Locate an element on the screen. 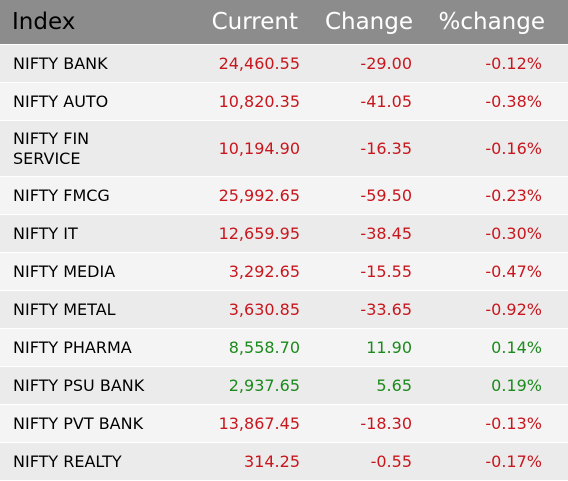  index-name: NIFTY FMCG is located at coordinates (61, 195).